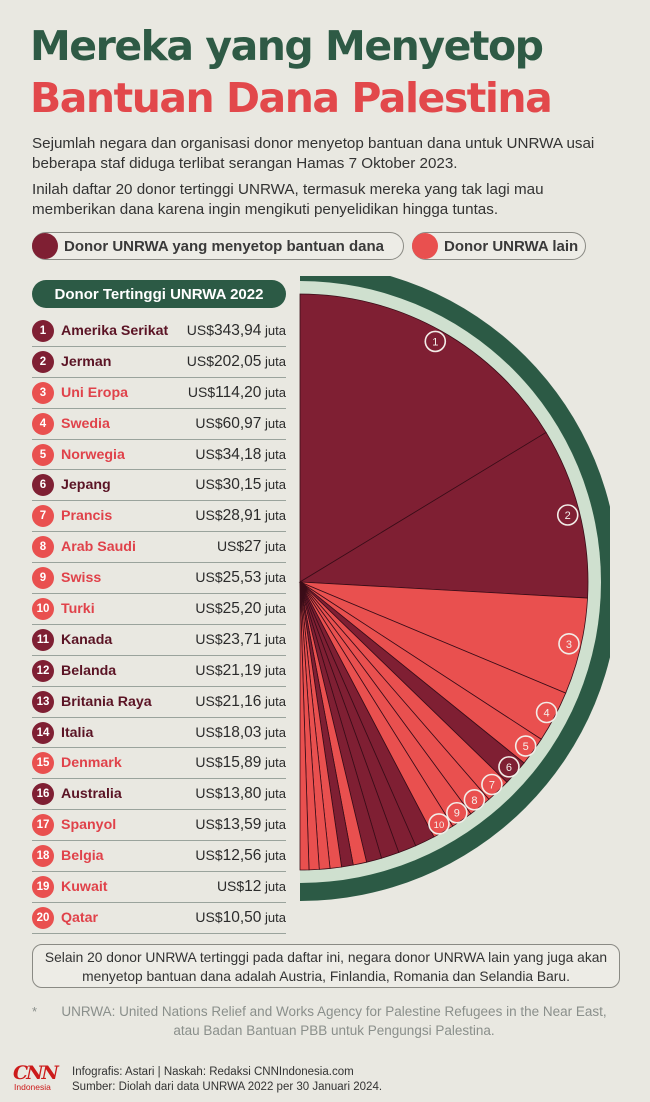  I want to click on slice-marker-label: 5, so click(526, 747).